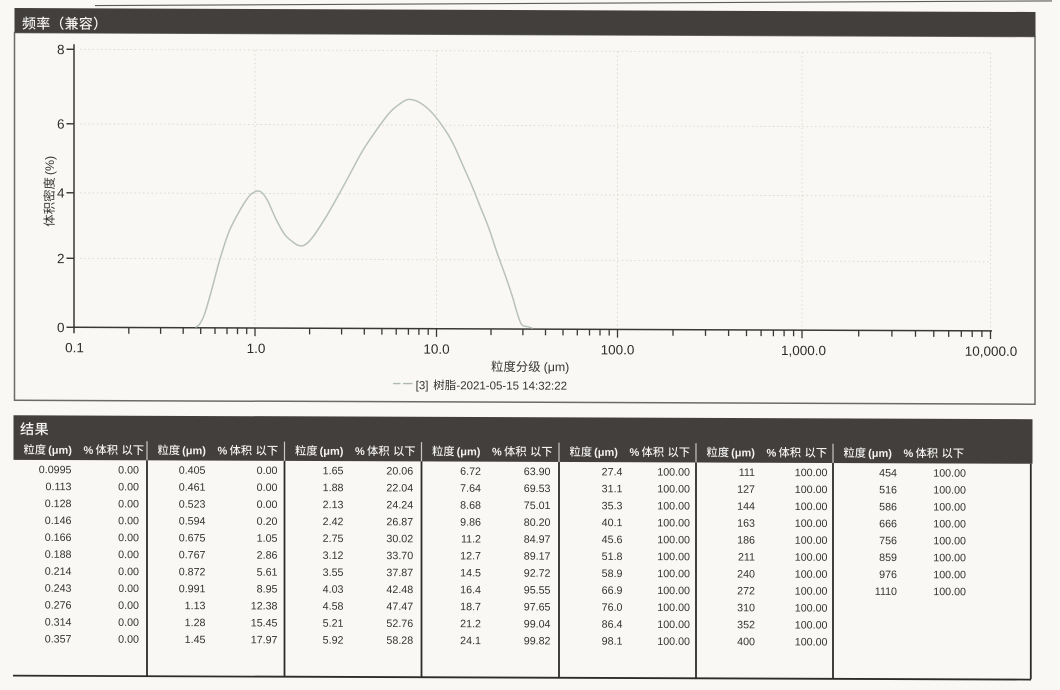 The height and width of the screenshot is (690, 1060). Describe the element at coordinates (333, 624) in the screenshot. I see `svg-text: 5.21` at that location.